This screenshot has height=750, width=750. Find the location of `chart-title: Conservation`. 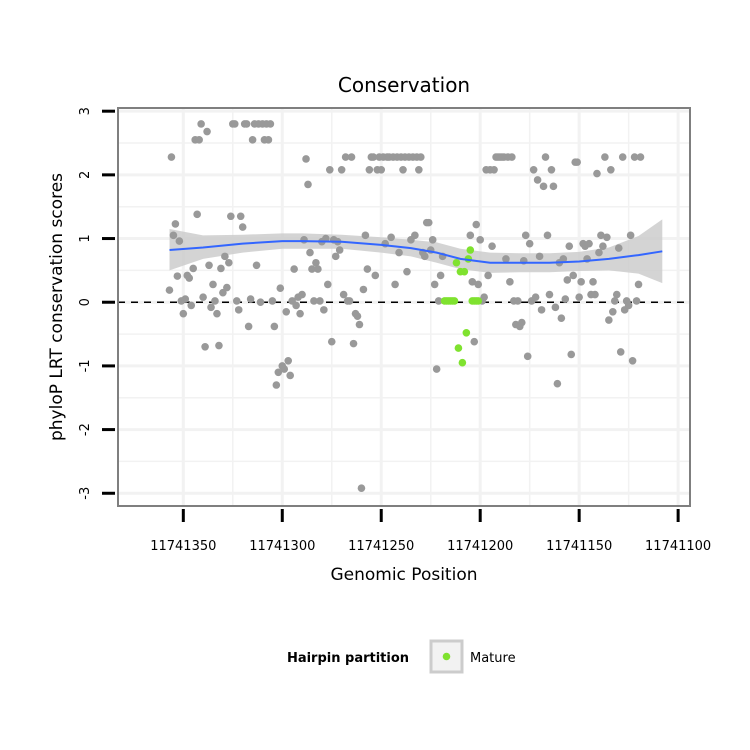

chart-title: Conservation is located at coordinates (404, 85).